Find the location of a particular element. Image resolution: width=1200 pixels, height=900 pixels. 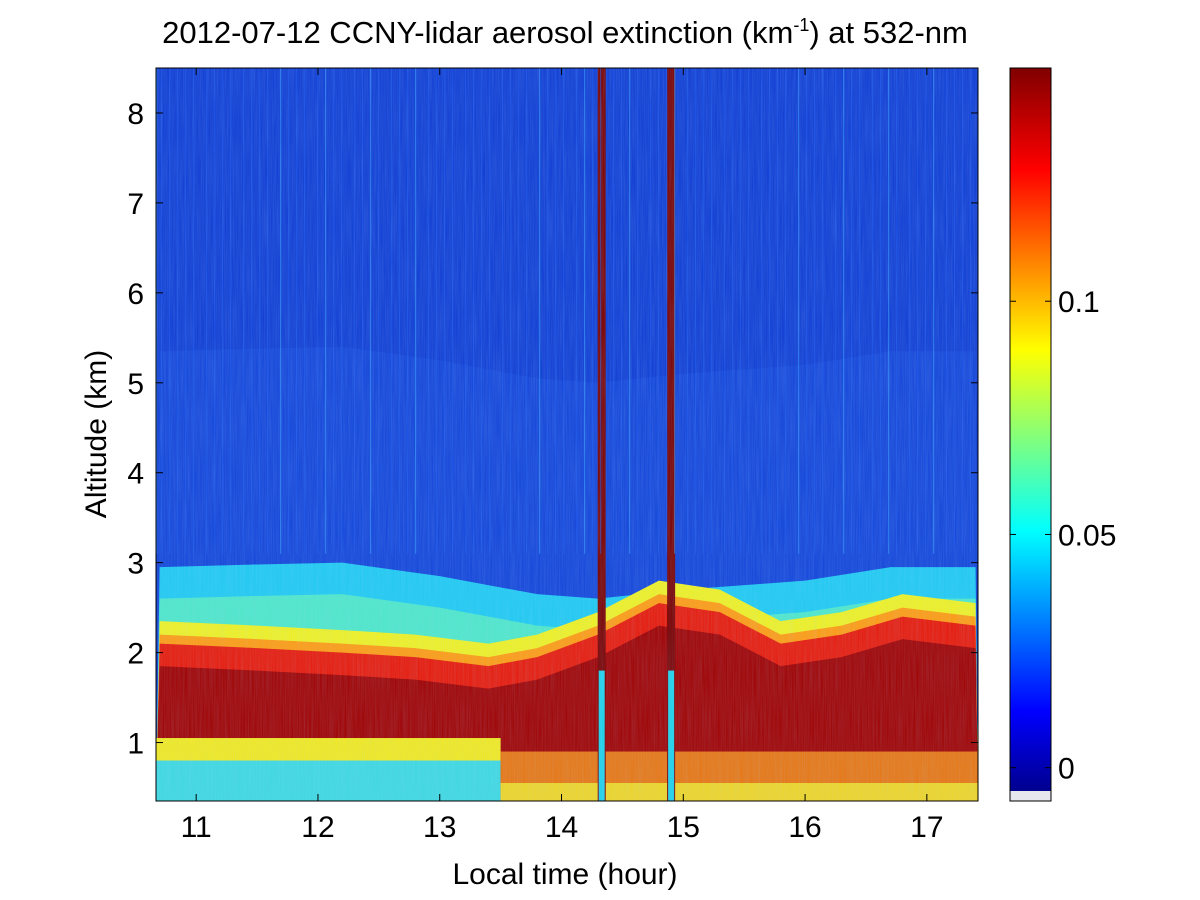

y-axis-label: Altitude (km) is located at coordinates (96, 434).